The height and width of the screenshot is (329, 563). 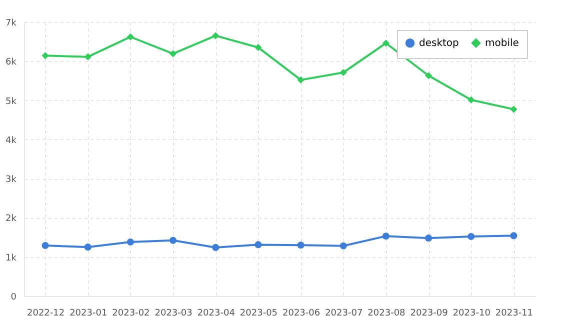 What do you see at coordinates (45, 313) in the screenshot?
I see `x-tick-label: 2022-12` at bounding box center [45, 313].